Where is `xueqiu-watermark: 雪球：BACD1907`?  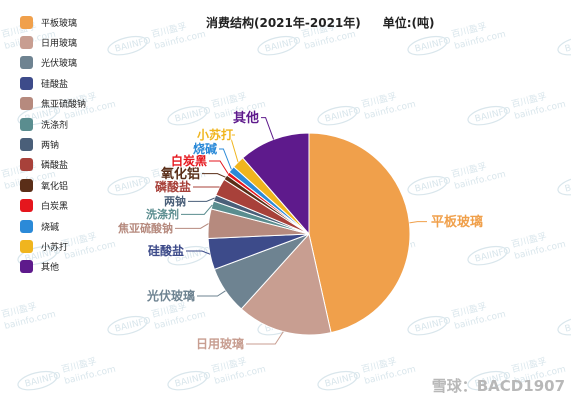 xueqiu-watermark: 雪球：BACD1907 is located at coordinates (498, 385).